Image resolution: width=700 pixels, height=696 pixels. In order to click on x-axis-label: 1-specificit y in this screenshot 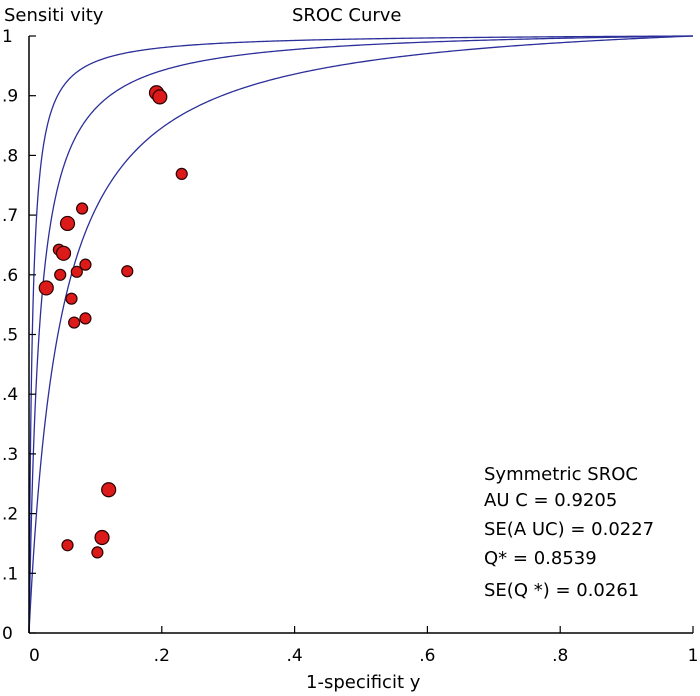, I will do `click(363, 682)`.